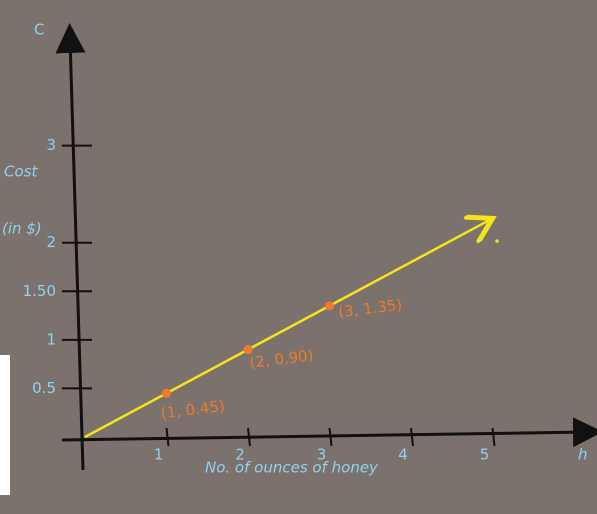 The height and width of the screenshot is (514, 597). I want to click on x-tick-label: 3, so click(322, 455).